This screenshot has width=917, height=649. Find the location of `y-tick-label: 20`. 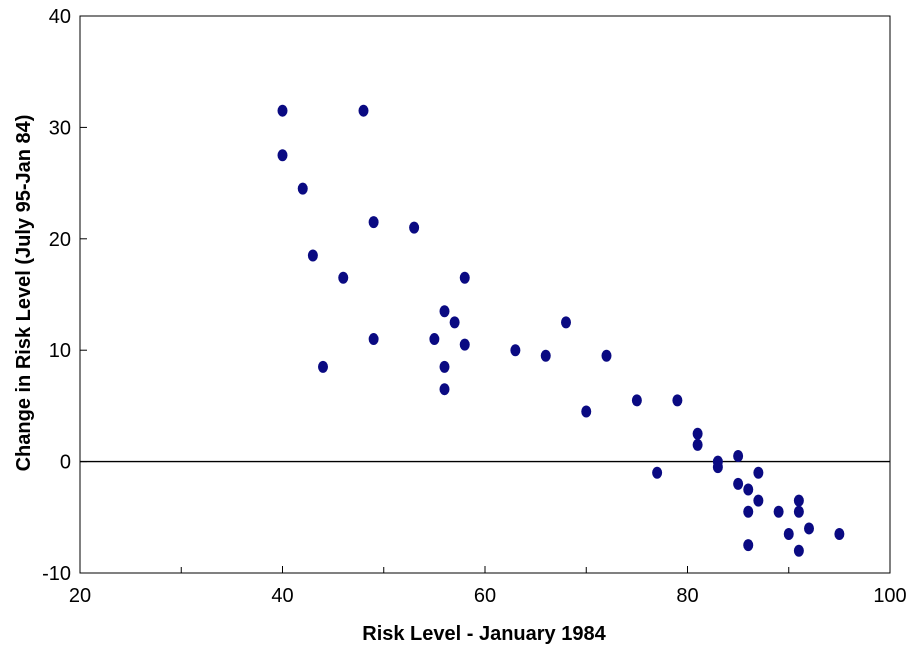

y-tick-label: 20 is located at coordinates (60, 240).